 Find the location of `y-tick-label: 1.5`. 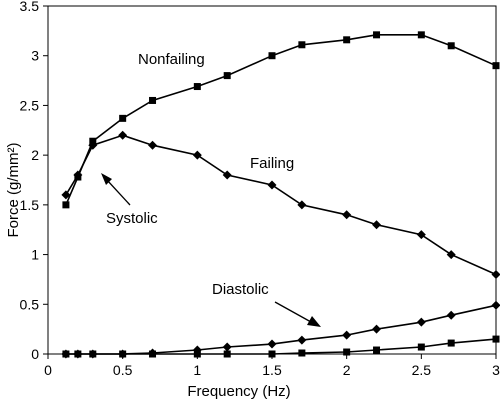

y-tick-label: 1.5 is located at coordinates (30, 205).